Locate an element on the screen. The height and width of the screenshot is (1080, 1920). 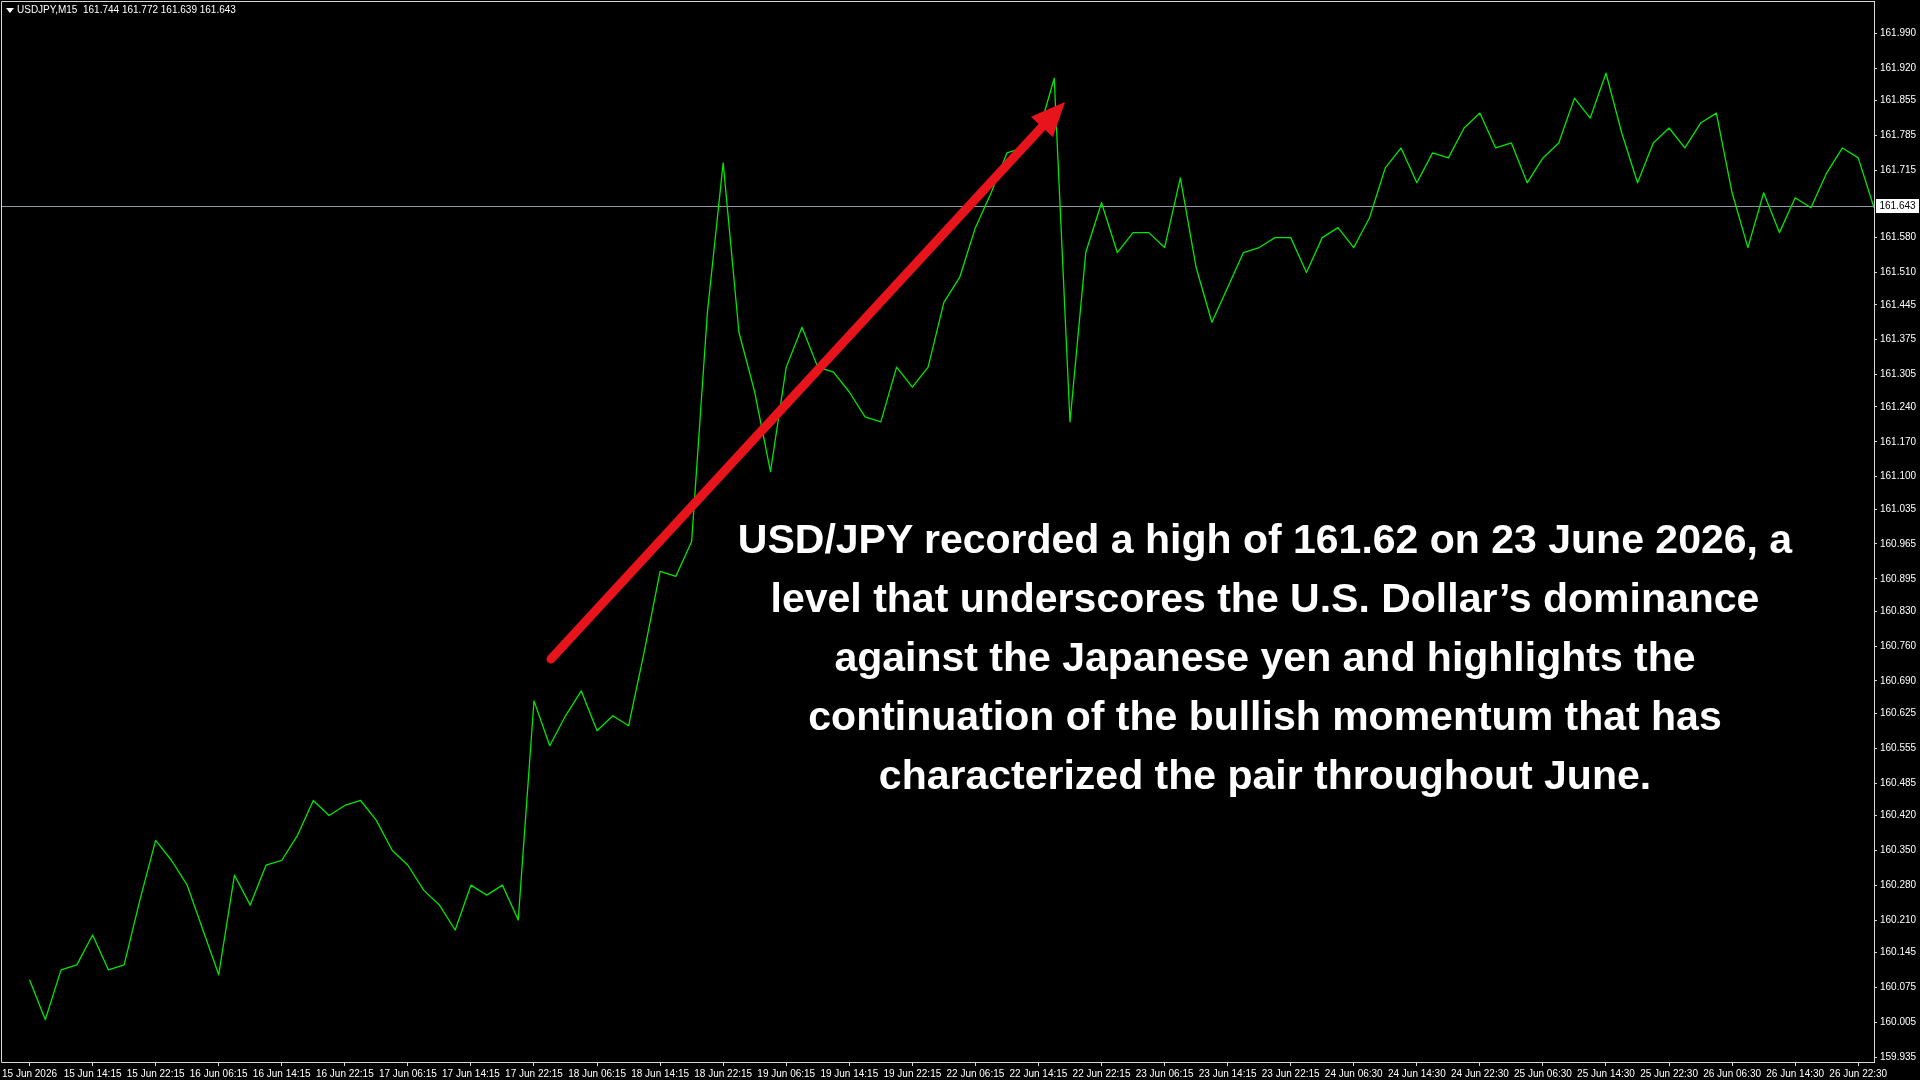
x-tick-label: 25 Jun 06:30 is located at coordinates (1543, 1073).